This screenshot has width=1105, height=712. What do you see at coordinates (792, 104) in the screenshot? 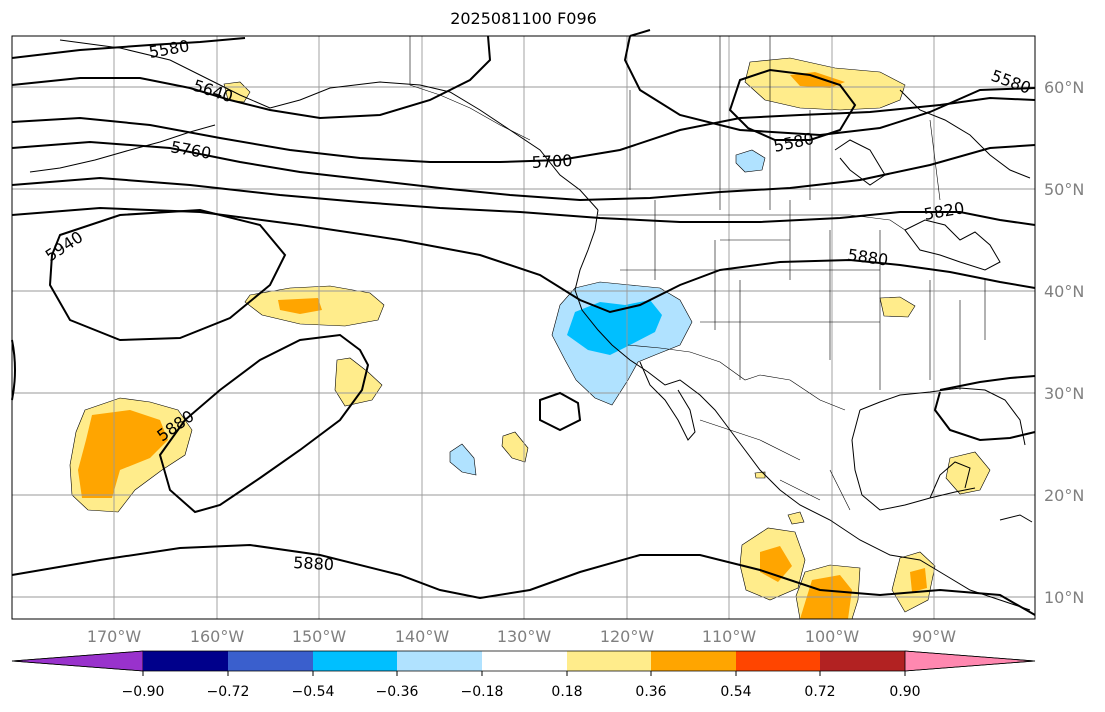
I see `contour-5580-canada` at bounding box center [792, 104].